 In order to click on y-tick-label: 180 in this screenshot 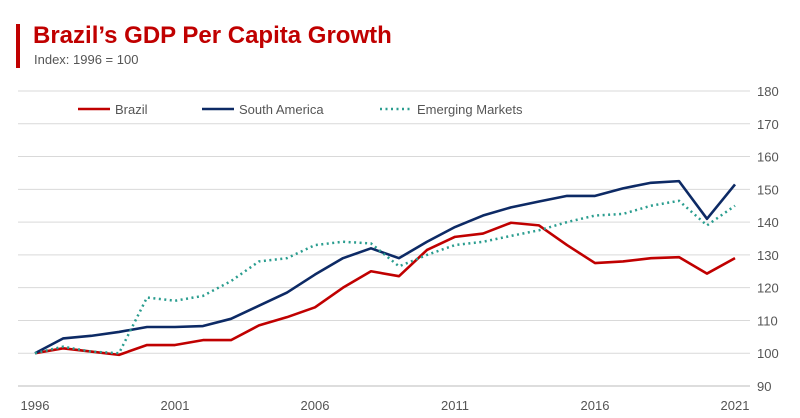, I will do `click(768, 91)`.